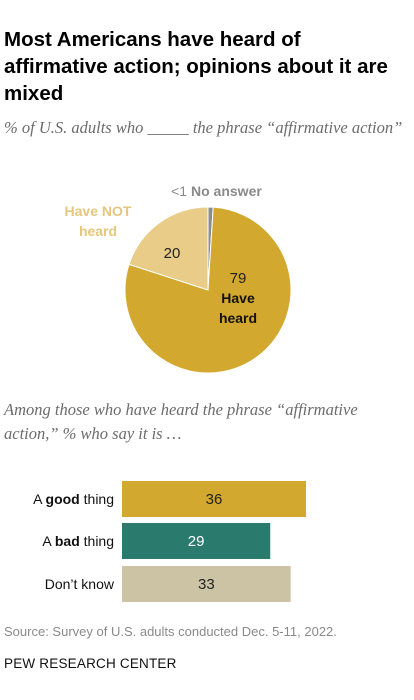  Describe the element at coordinates (78, 541) in the screenshot. I see `bar-category-label-2: A bad thing` at that location.